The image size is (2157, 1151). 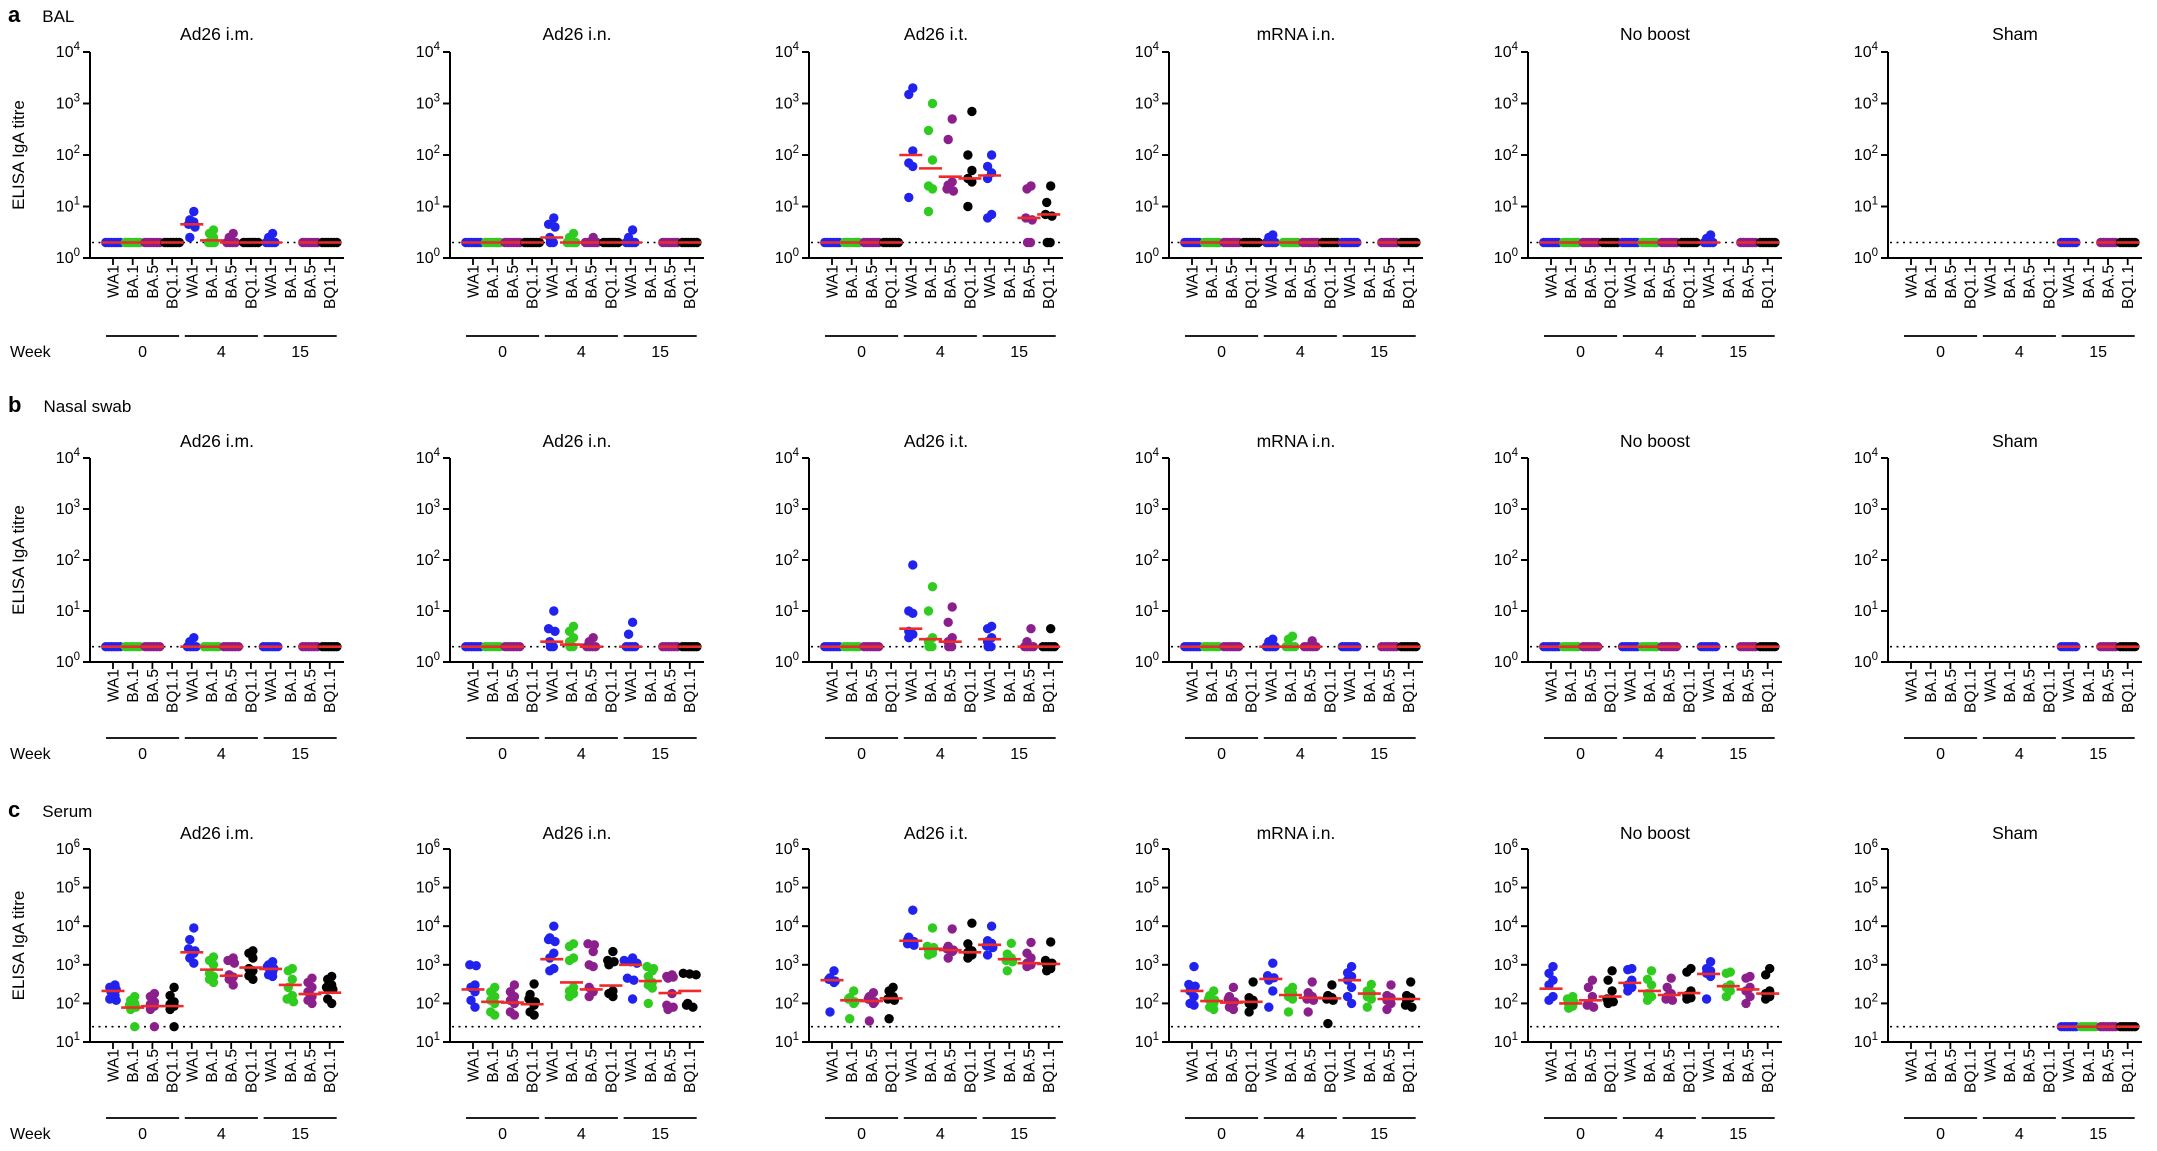 I want to click on group-15-BA.5, so click(x=669, y=242).